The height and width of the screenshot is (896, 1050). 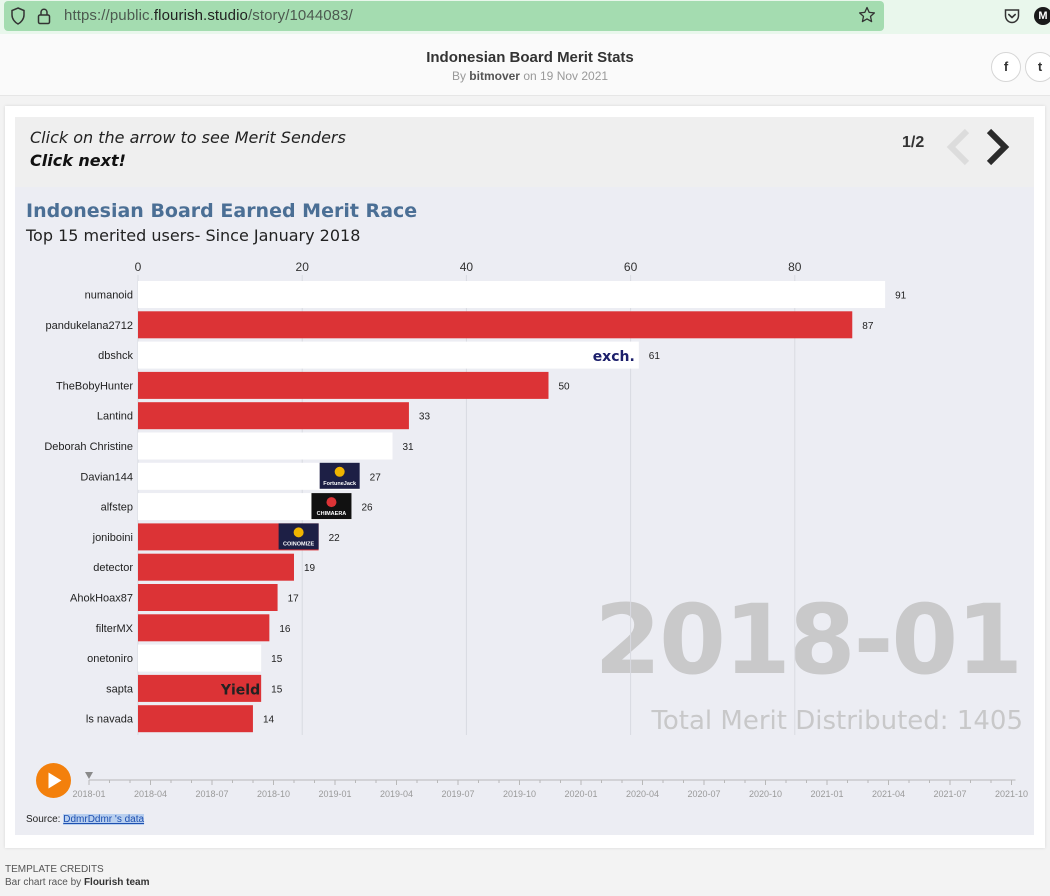 What do you see at coordinates (298, 544) in the screenshot?
I see `sponsor-logo-text: COINOMIZE` at bounding box center [298, 544].